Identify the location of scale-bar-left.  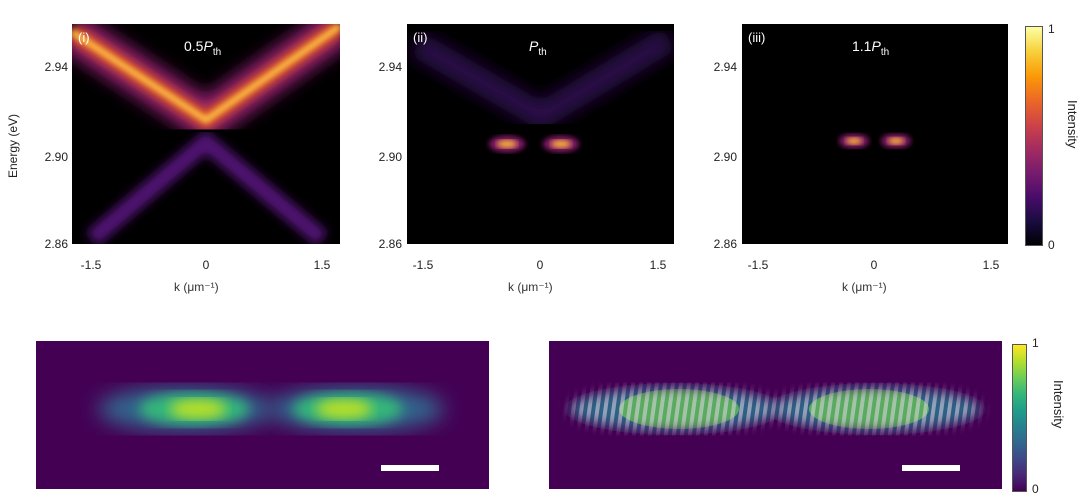
(410, 468).